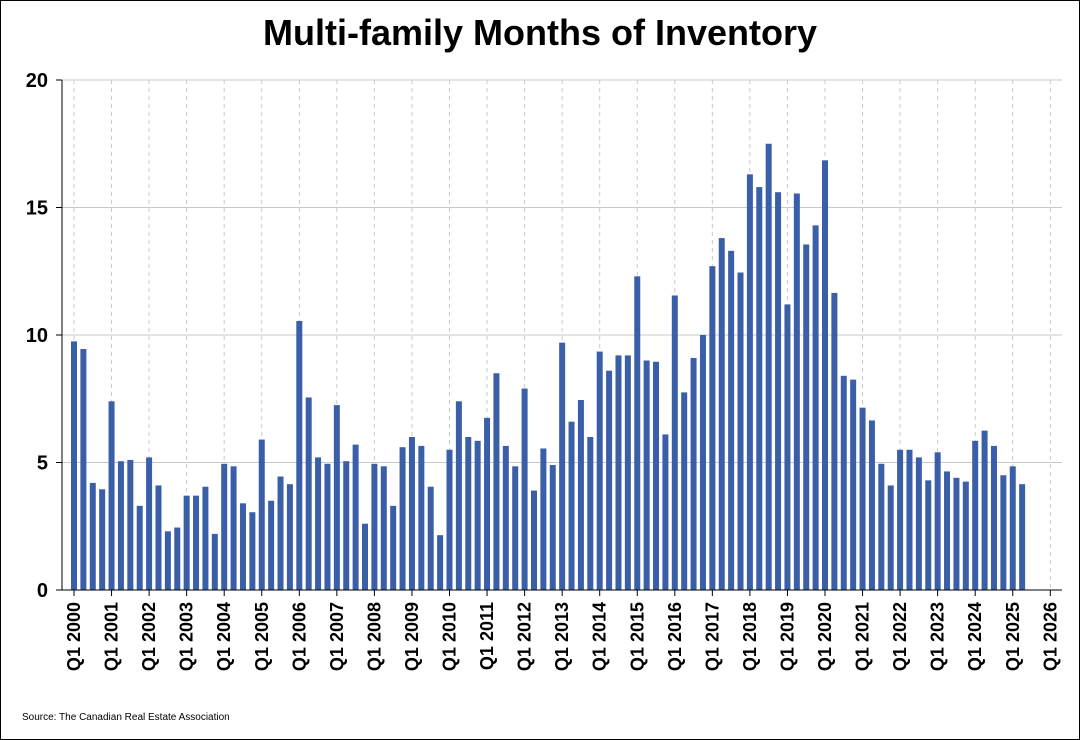  I want to click on x-tick-label: Q1 2004, so click(224, 636).